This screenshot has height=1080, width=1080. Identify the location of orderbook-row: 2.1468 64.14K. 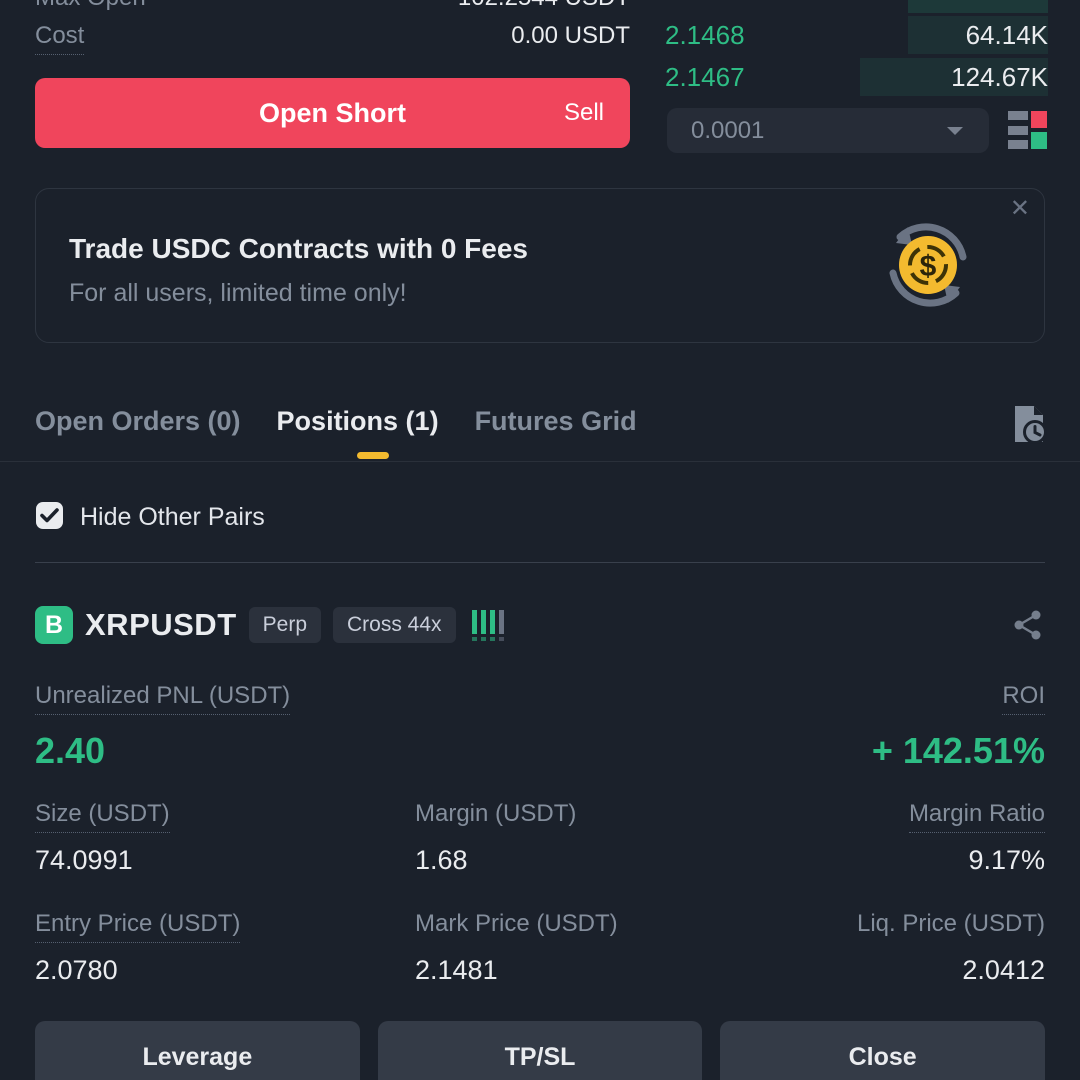
(856, 35).